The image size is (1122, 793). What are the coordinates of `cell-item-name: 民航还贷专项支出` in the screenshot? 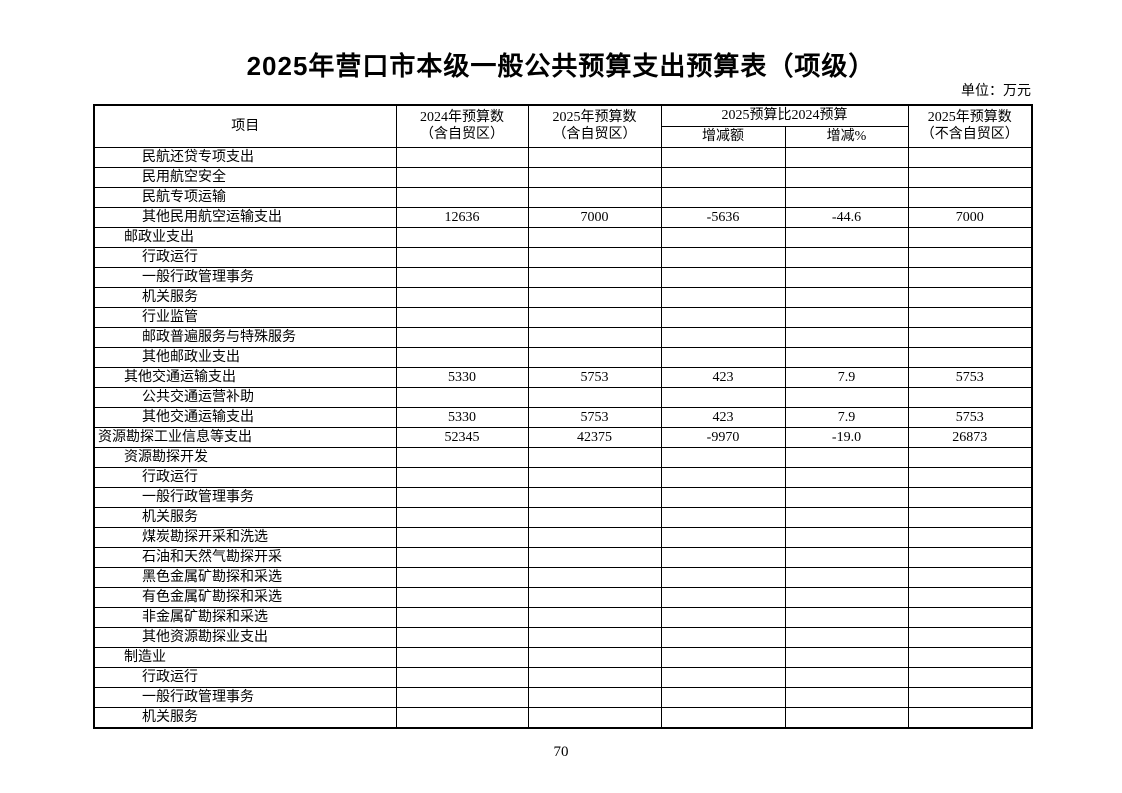 It's located at (245, 157).